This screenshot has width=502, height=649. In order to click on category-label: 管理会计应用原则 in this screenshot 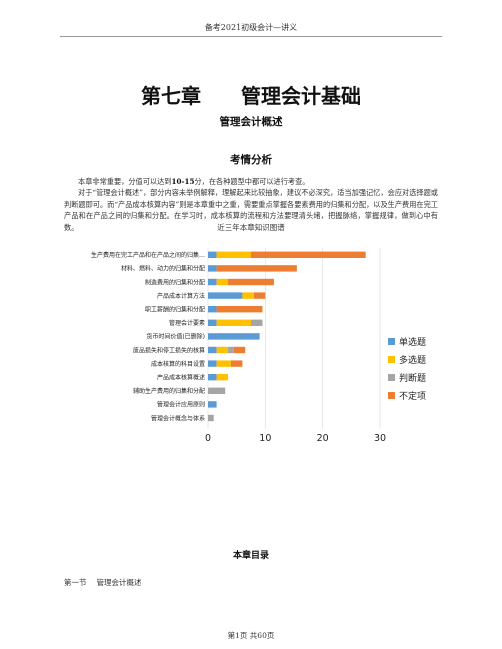, I will do `click(181, 405)`.